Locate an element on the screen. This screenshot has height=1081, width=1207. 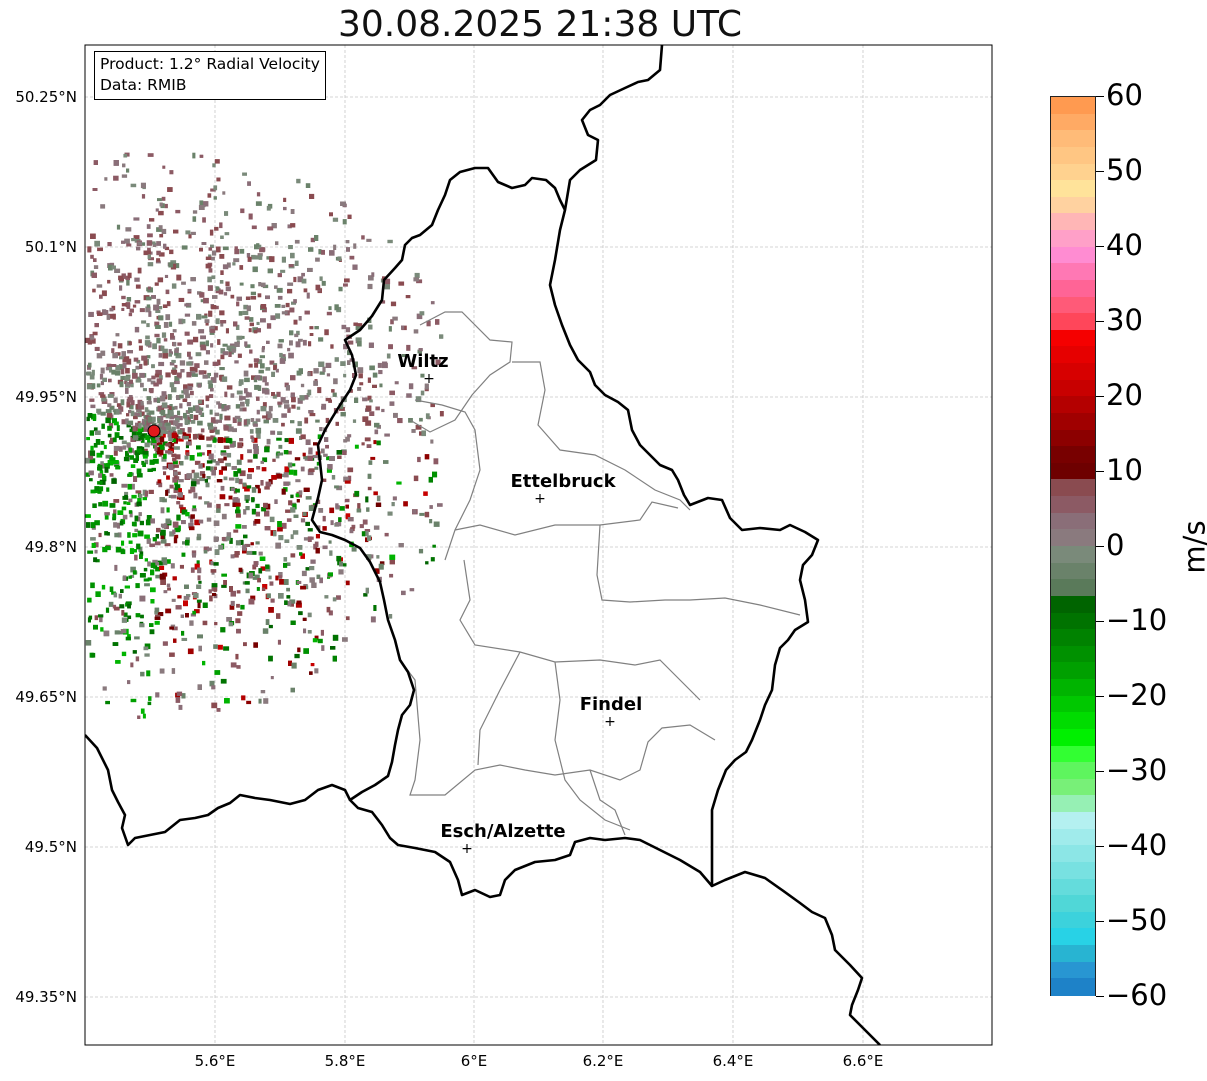
lon-label: 6°E is located at coordinates (474, 1061).